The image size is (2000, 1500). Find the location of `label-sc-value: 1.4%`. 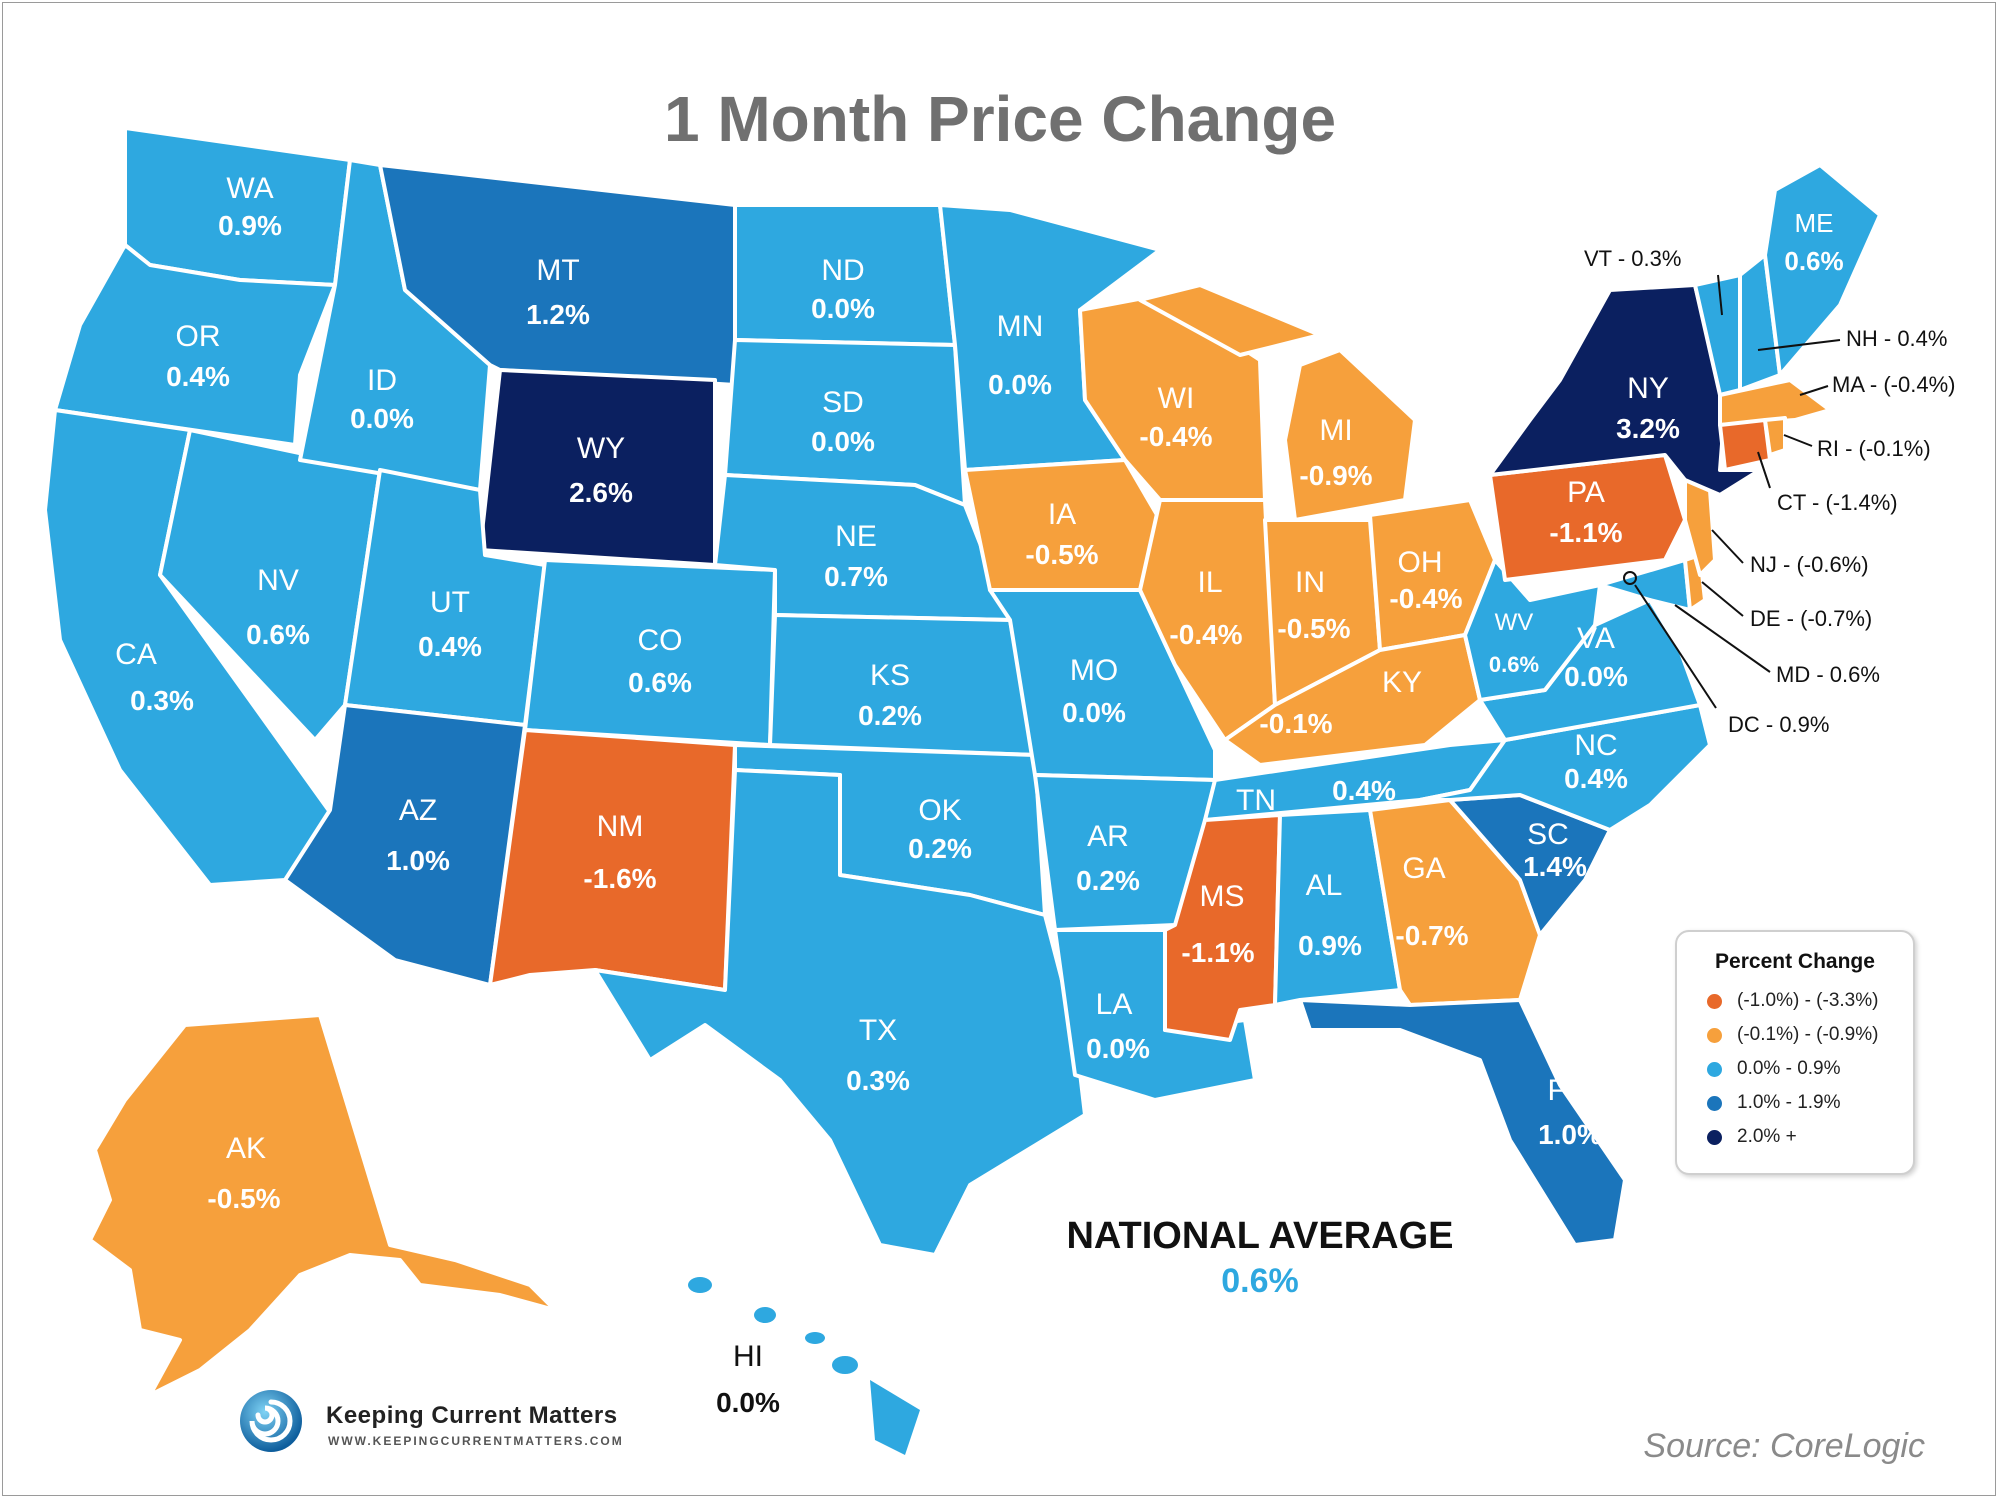

label-sc-value: 1.4% is located at coordinates (1555, 866).